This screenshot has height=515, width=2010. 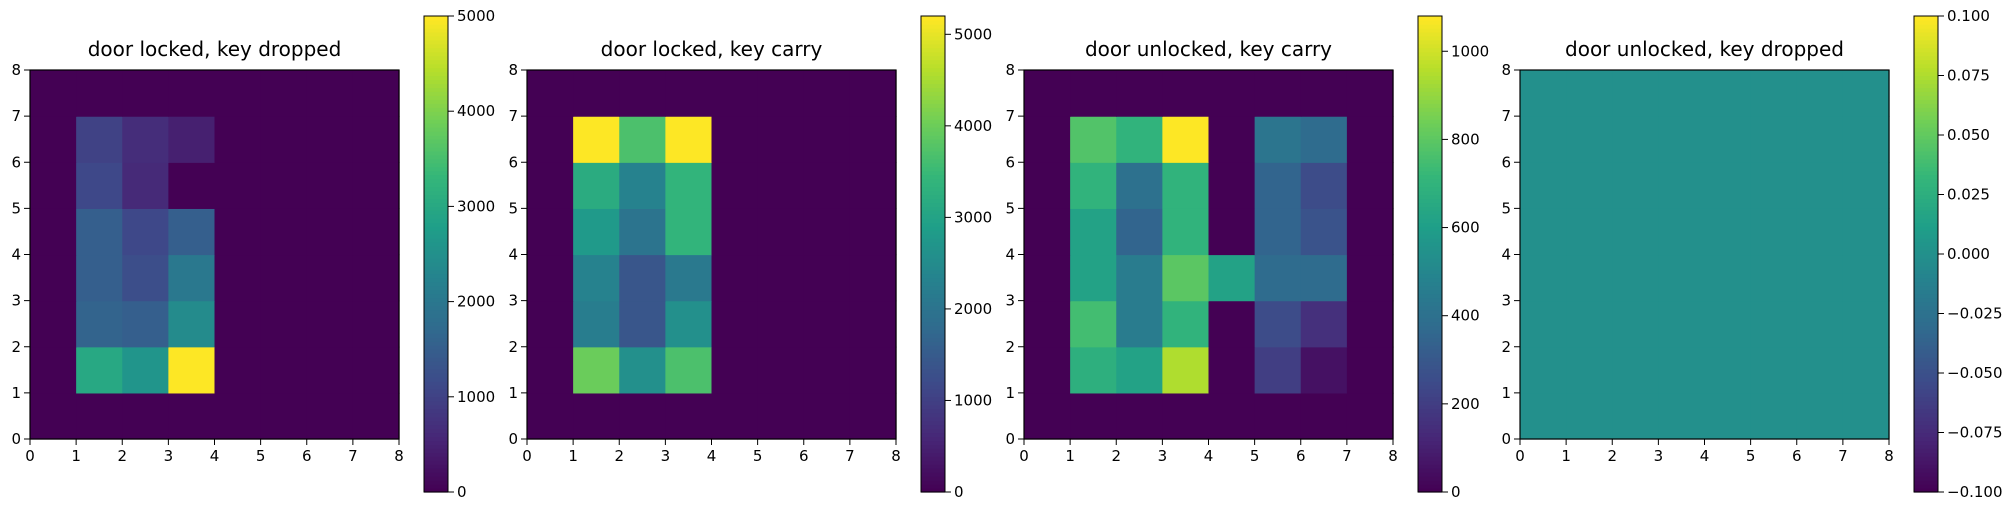 What do you see at coordinates (513, 255) in the screenshot?
I see `y-tick-label: 4` at bounding box center [513, 255].